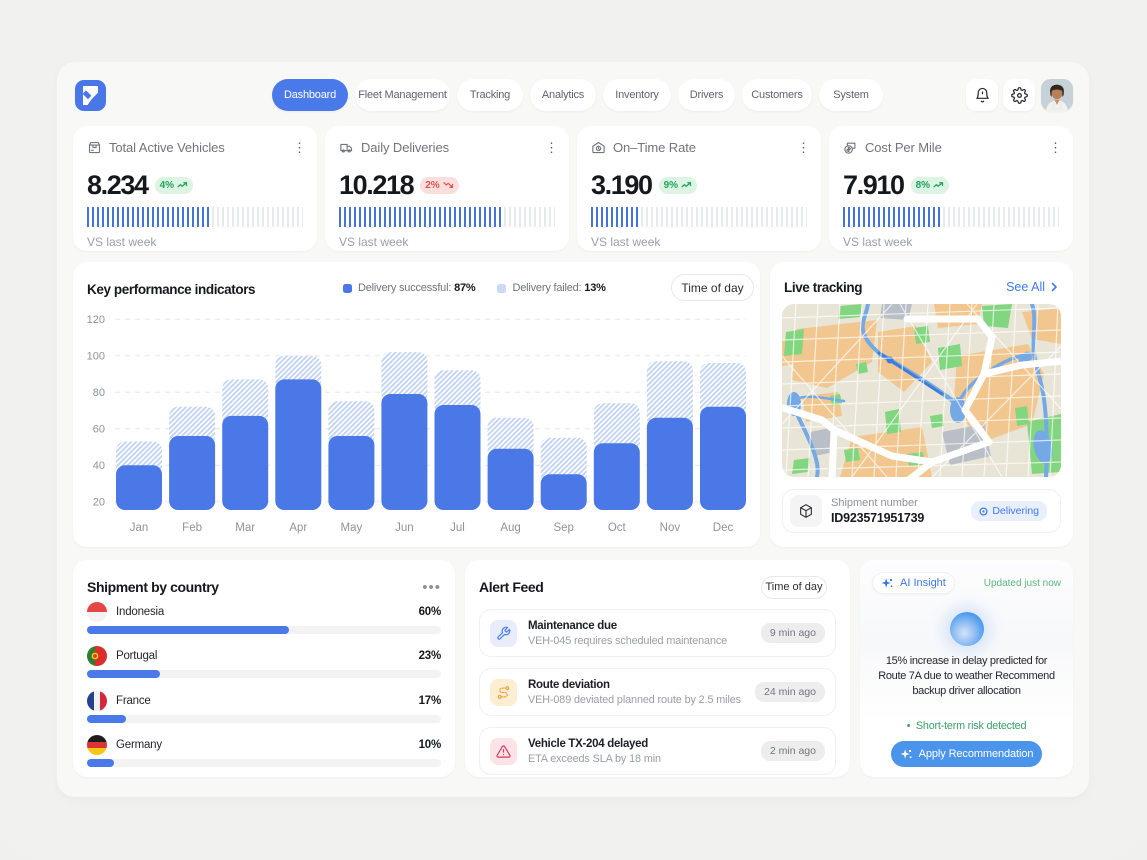 Image resolution: width=1147 pixels, height=860 pixels. What do you see at coordinates (139, 528) in the screenshot?
I see `svg-text: Jan` at bounding box center [139, 528].